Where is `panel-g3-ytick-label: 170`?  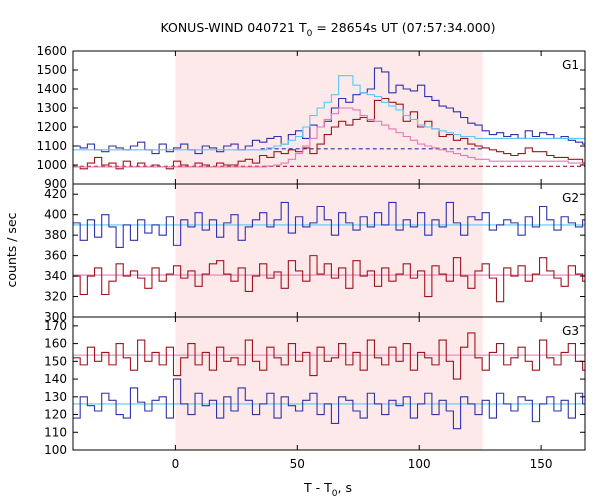
panel-g3-ytick-label: 170 is located at coordinates (55, 326).